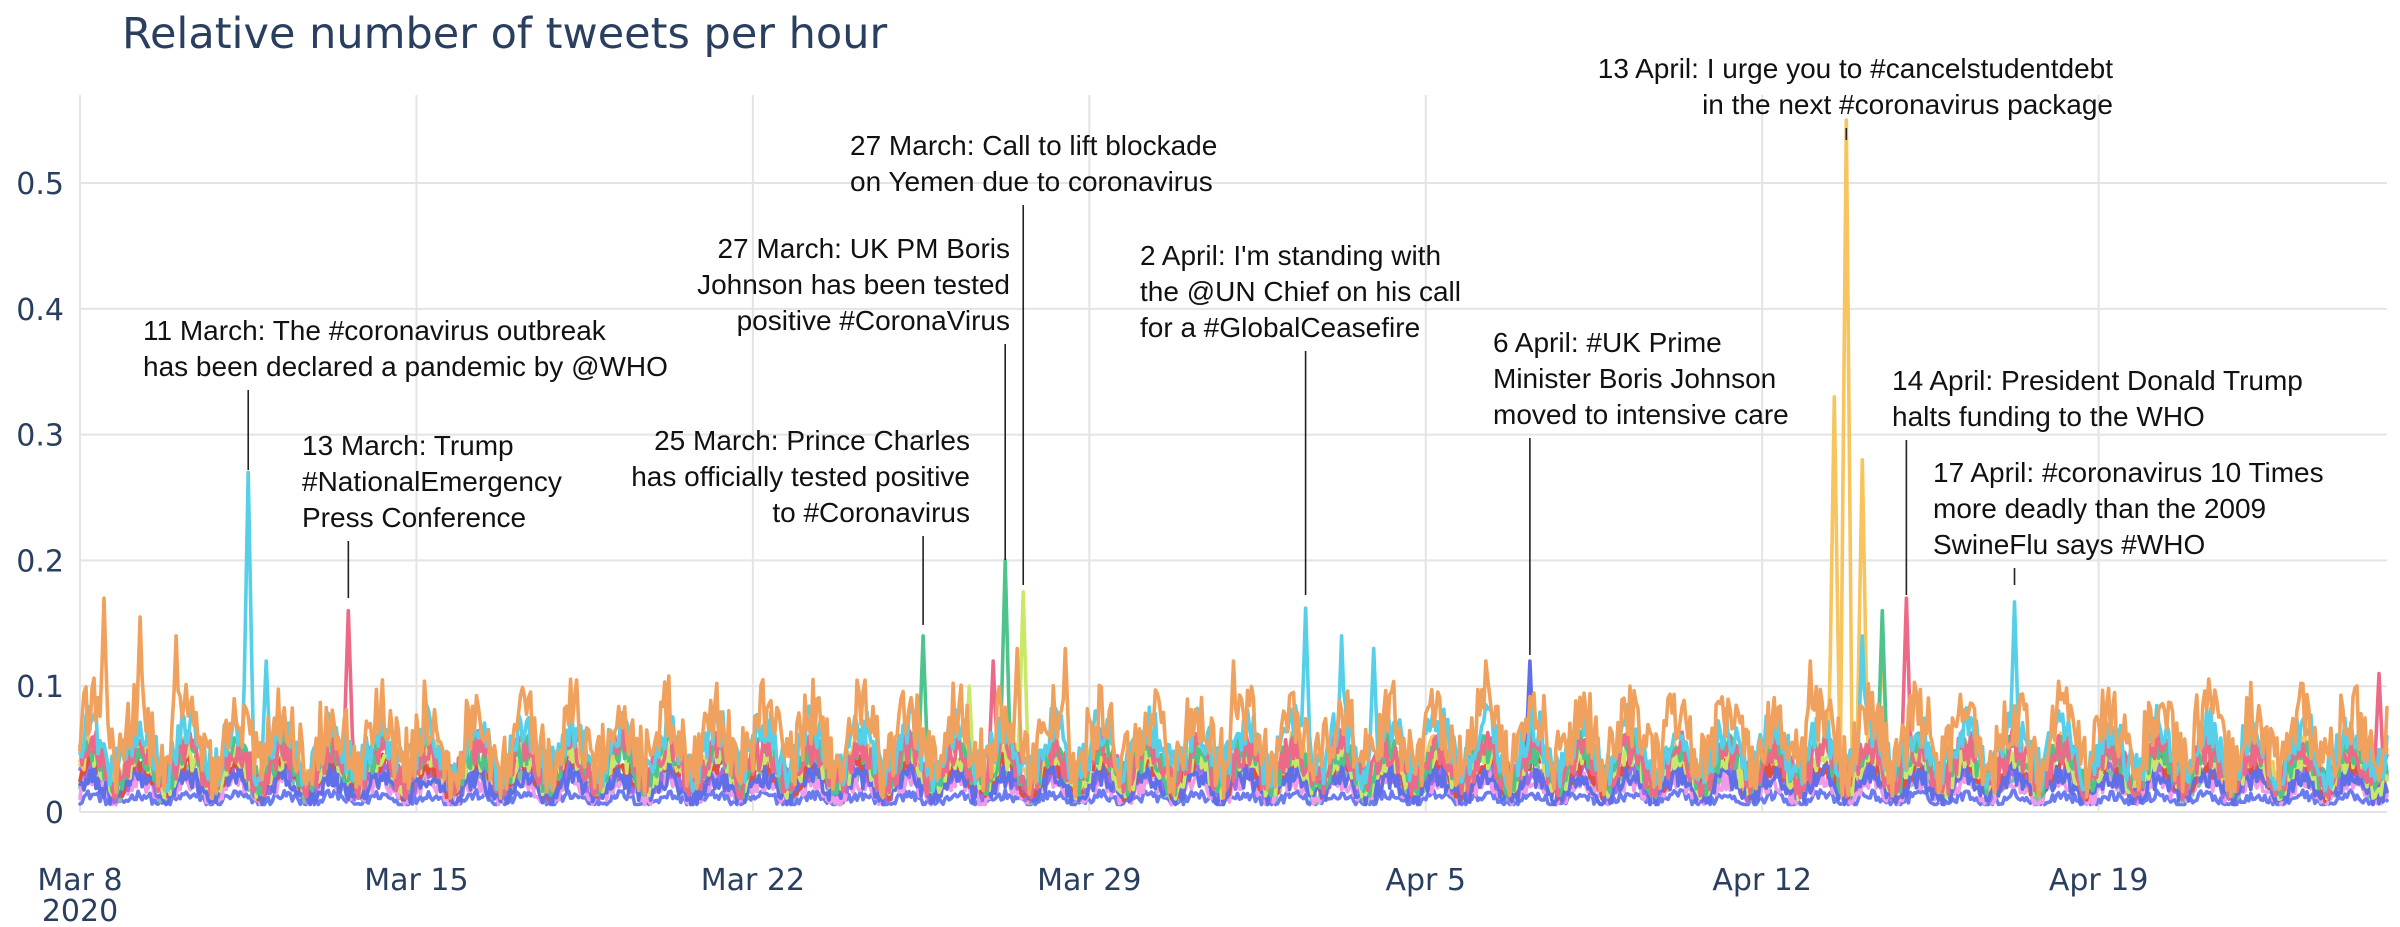  What do you see at coordinates (2048, 416) in the screenshot?
I see `annotation-line: halts funding to the WHO` at bounding box center [2048, 416].